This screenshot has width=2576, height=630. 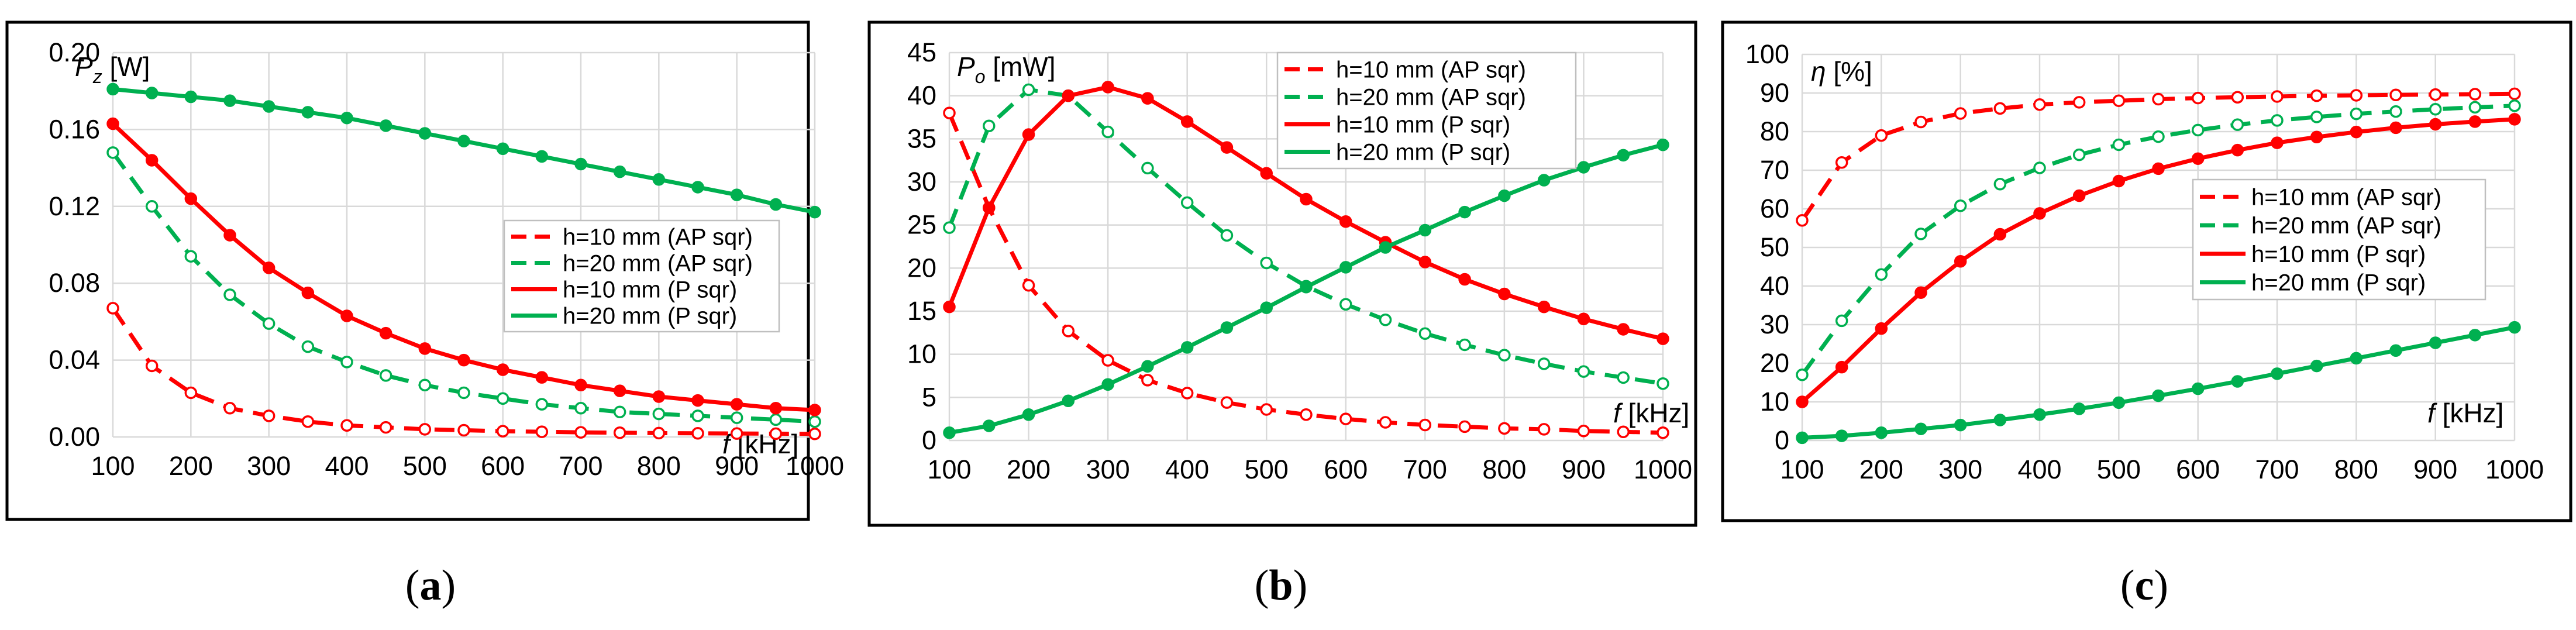 I want to click on x-tick-label: 400, so click(x=347, y=466).